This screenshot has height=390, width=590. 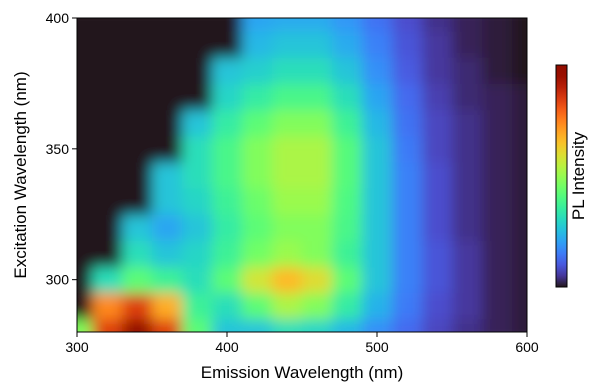 I want to click on colorbar, so click(x=561, y=176).